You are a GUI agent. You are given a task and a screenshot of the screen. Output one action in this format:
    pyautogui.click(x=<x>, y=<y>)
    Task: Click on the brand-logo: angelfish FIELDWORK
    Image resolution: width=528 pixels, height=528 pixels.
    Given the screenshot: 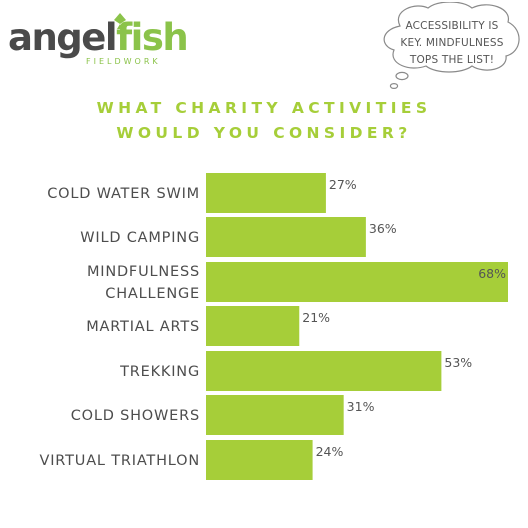 What is the action you would take?
    pyautogui.click(x=94, y=40)
    